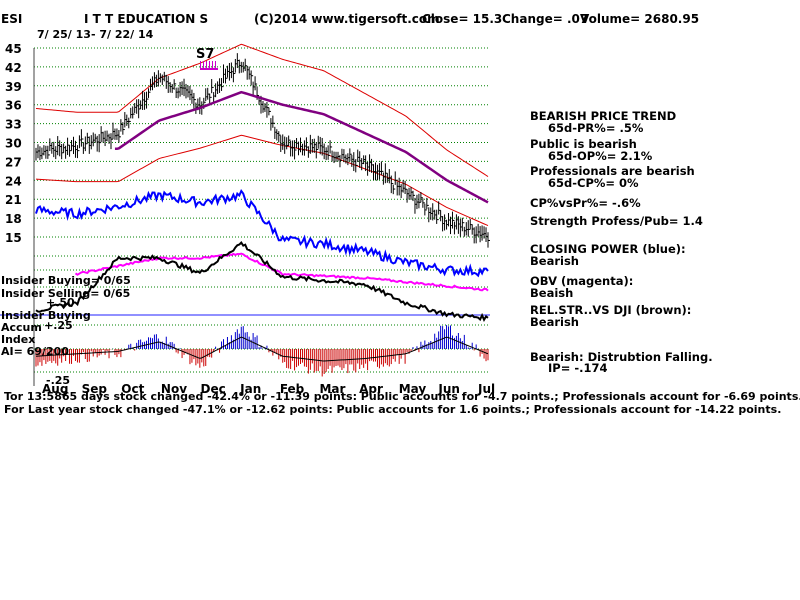 The width and height of the screenshot is (800, 600). I want to click on date-range: 7/ 25/ 13- 7/ 22/ 14, so click(95, 34).